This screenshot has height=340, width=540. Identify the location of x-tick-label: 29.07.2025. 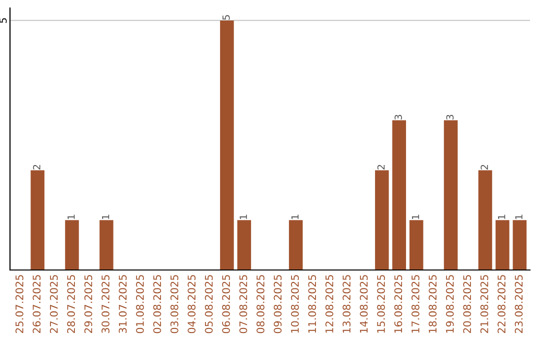
(88, 304).